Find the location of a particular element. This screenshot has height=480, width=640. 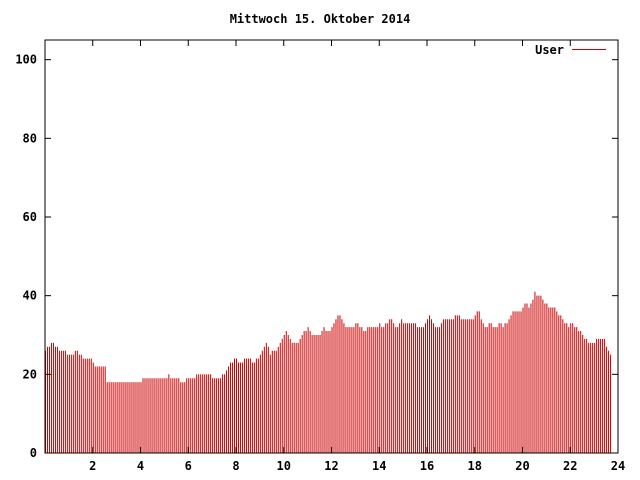

y-tick-label: 80 is located at coordinates (30, 138).